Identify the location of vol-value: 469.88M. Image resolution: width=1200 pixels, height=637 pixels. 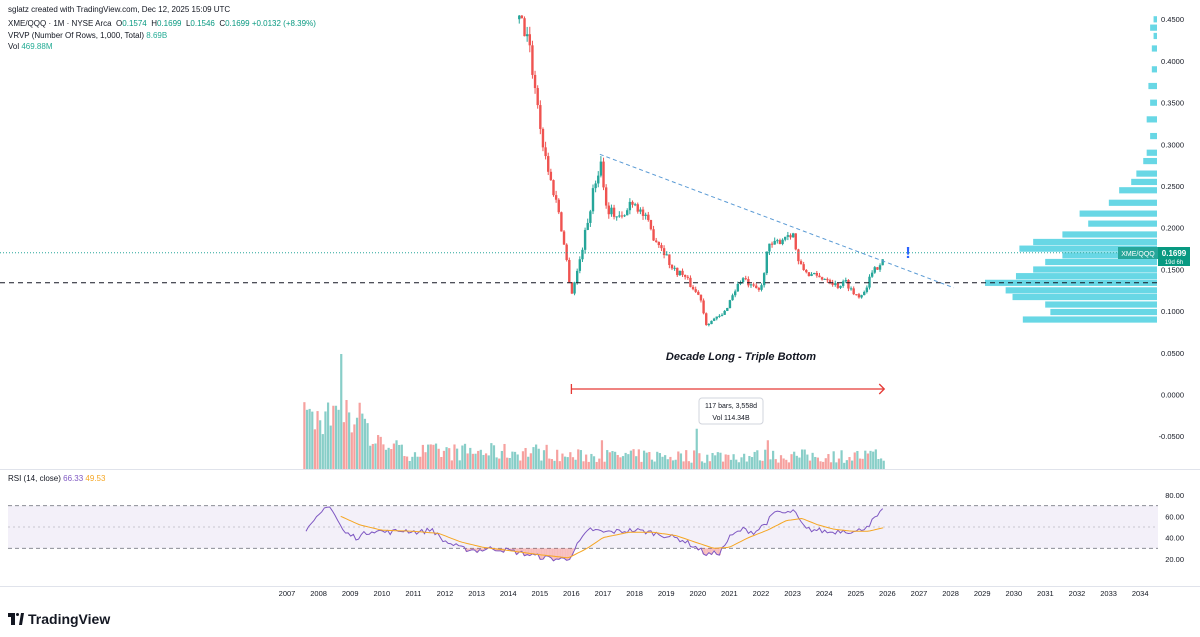
(37, 46).